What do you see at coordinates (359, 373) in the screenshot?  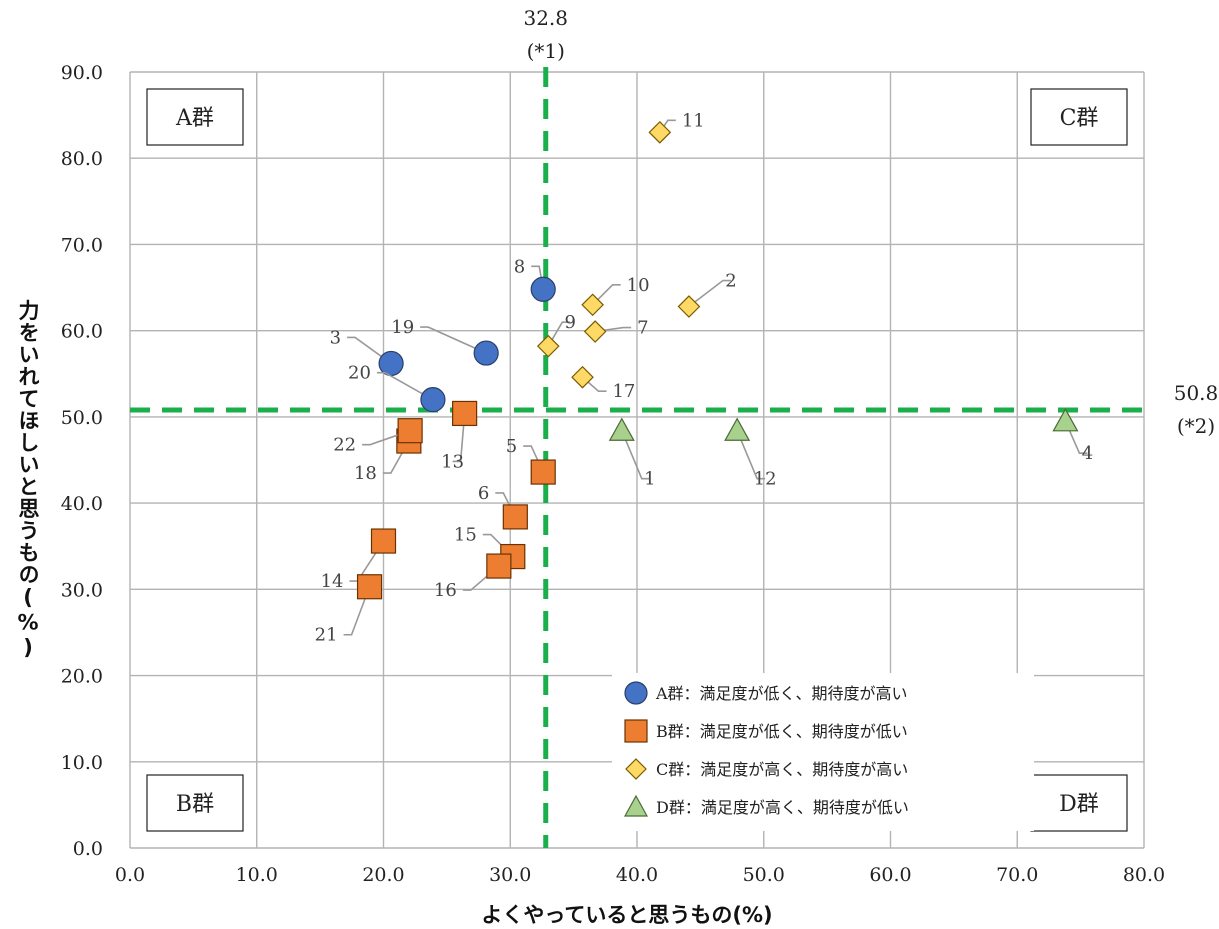 I see `point-label-20: 20` at bounding box center [359, 373].